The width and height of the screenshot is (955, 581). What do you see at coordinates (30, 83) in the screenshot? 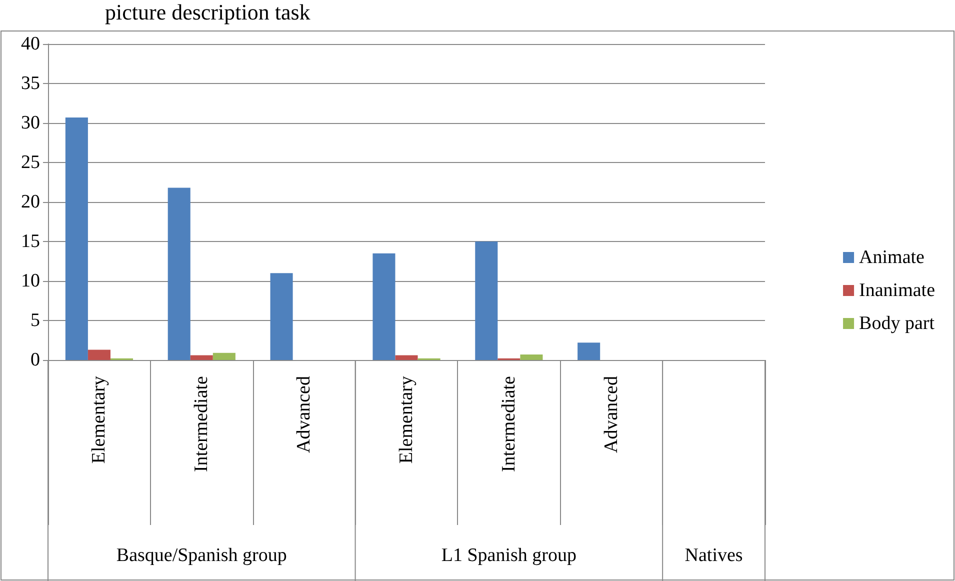
I see `y-tick-label: 35` at bounding box center [30, 83].